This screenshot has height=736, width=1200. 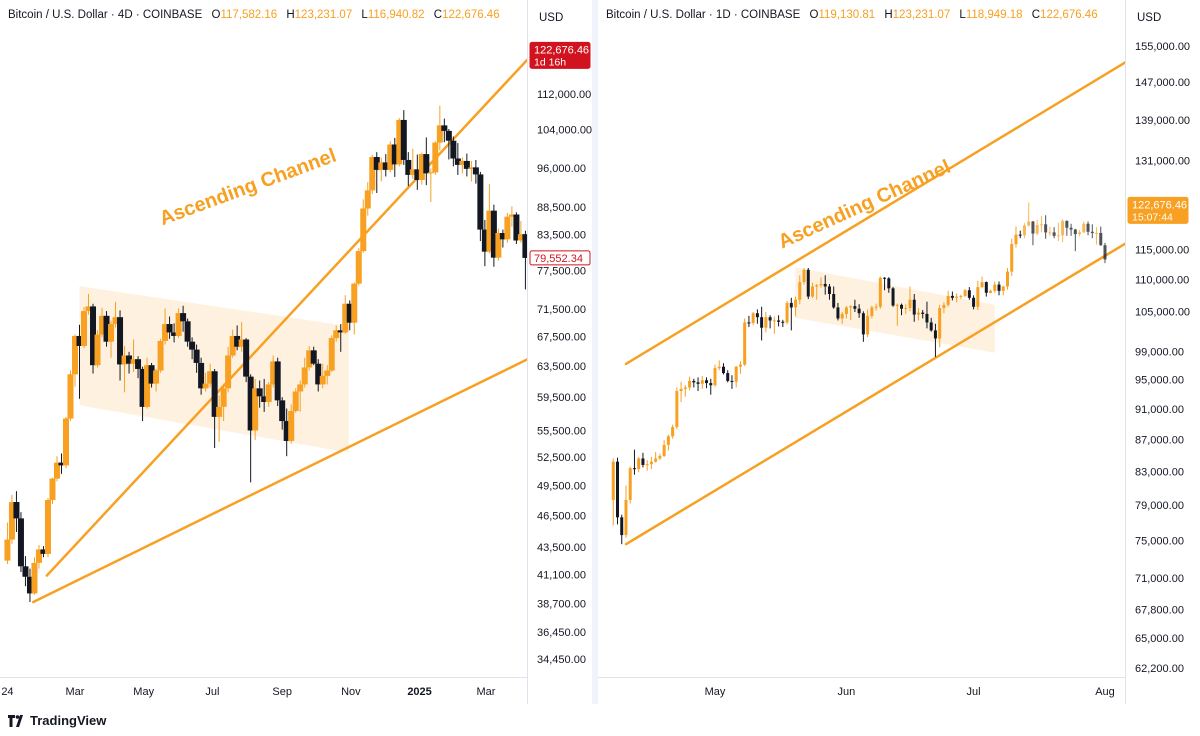 I want to click on y-tick-label: 105,000.00, so click(x=1162, y=312).